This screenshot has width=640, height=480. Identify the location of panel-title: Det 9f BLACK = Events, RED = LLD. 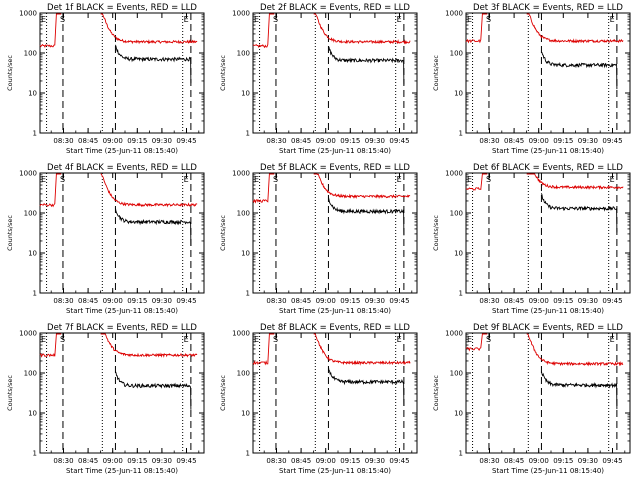
(548, 328).